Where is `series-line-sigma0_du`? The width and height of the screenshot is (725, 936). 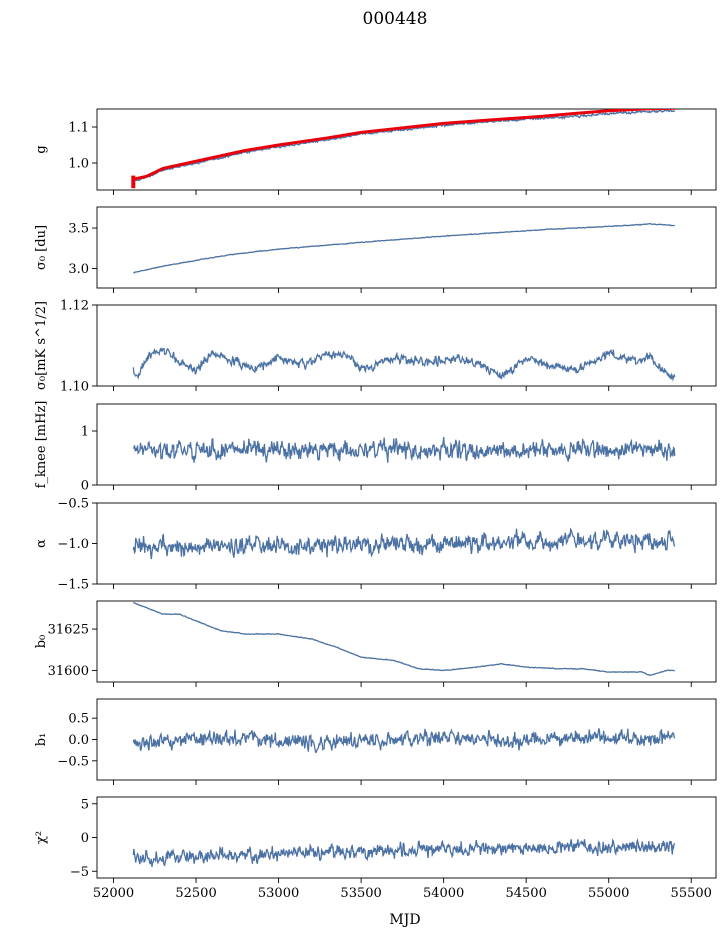
series-line-sigma0_du is located at coordinates (404, 248).